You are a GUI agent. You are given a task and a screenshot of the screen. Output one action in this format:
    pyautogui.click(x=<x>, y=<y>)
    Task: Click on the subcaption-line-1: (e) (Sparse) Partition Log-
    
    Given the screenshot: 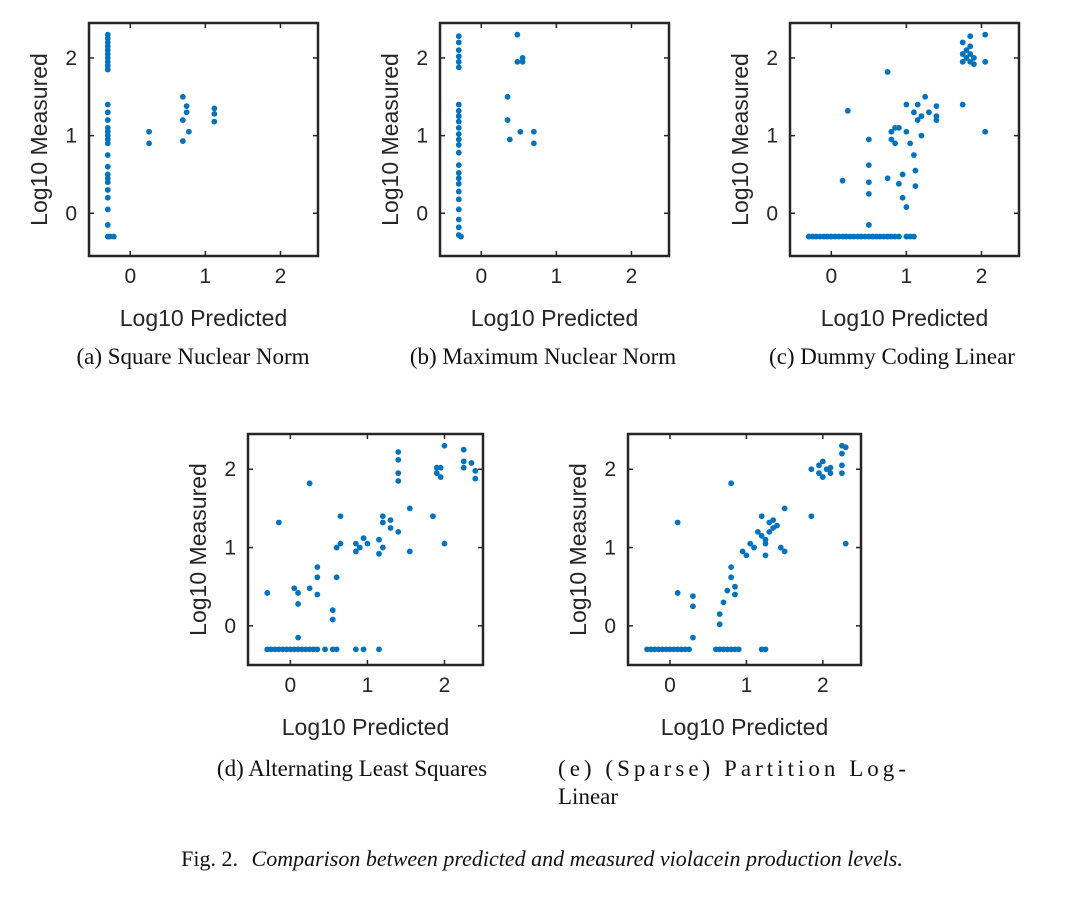 What is the action you would take?
    pyautogui.click(x=732, y=768)
    